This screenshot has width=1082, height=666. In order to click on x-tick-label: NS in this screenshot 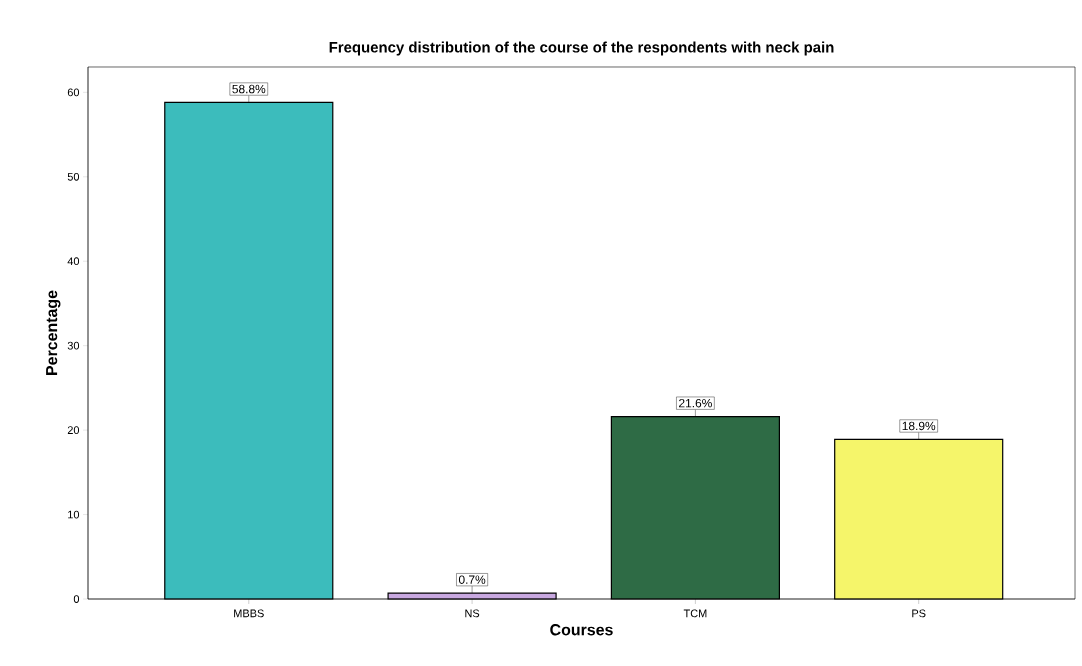, I will do `click(472, 613)`.